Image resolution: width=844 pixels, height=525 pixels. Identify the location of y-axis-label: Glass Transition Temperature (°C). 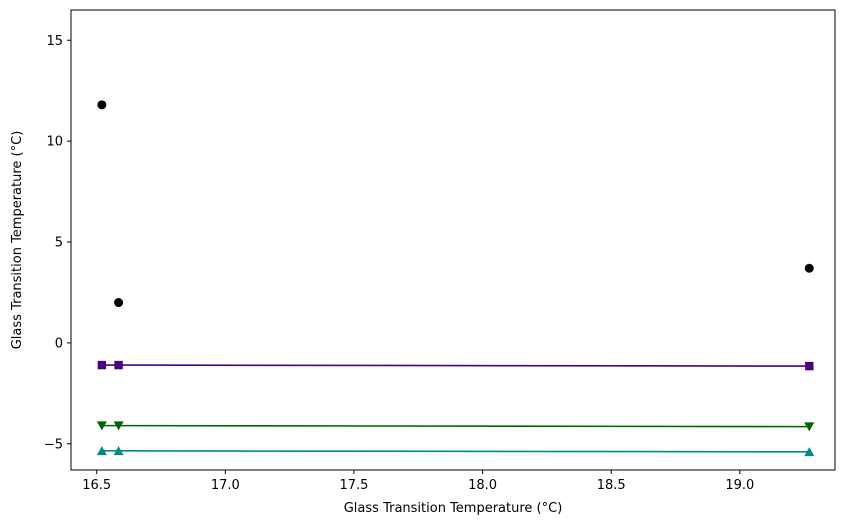
(17, 240).